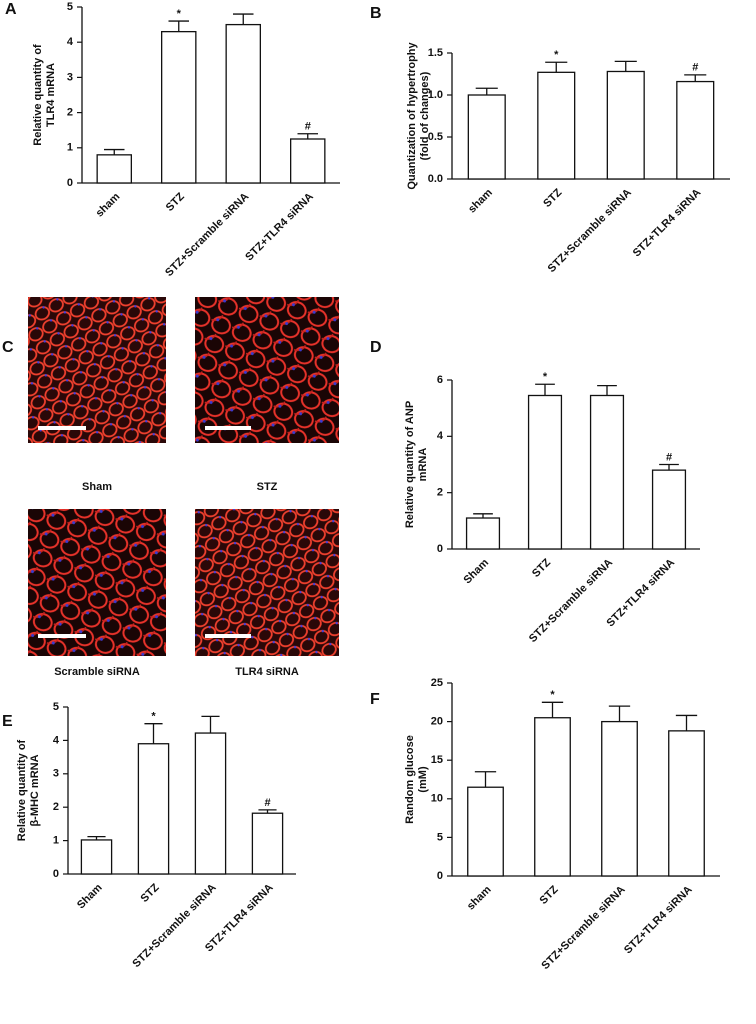 Image resolution: width=756 pixels, height=1024 pixels. Describe the element at coordinates (437, 760) in the screenshot. I see `y-tick-label: 15` at that location.